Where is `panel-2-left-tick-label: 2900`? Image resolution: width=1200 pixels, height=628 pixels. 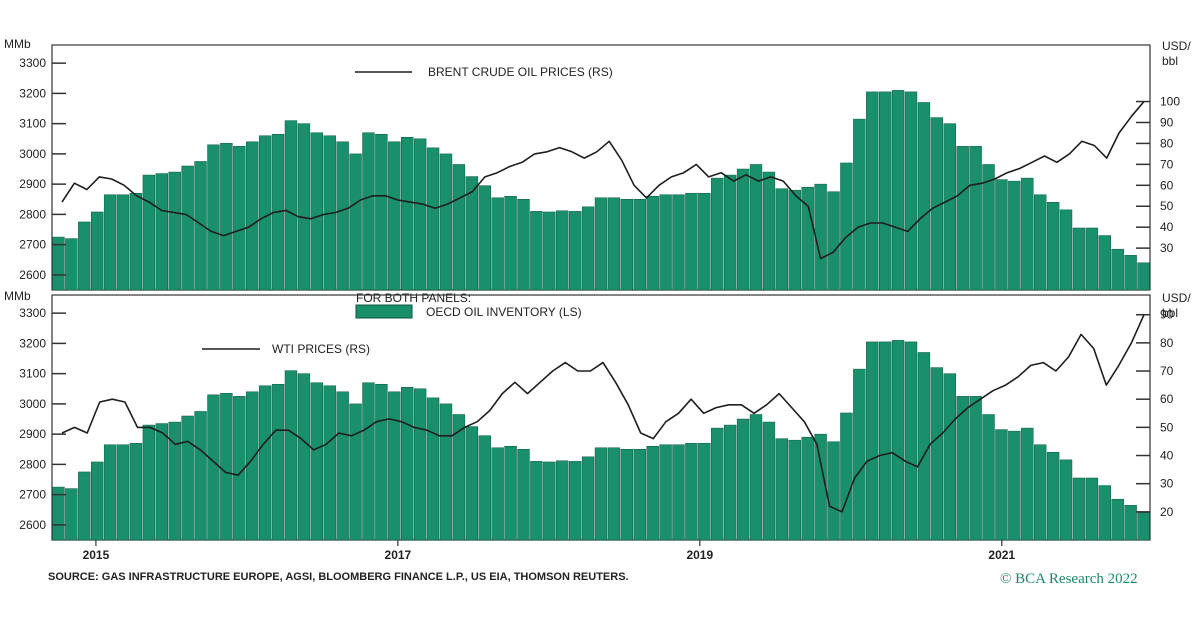 panel-2-left-tick-label: 2900 is located at coordinates (32, 434).